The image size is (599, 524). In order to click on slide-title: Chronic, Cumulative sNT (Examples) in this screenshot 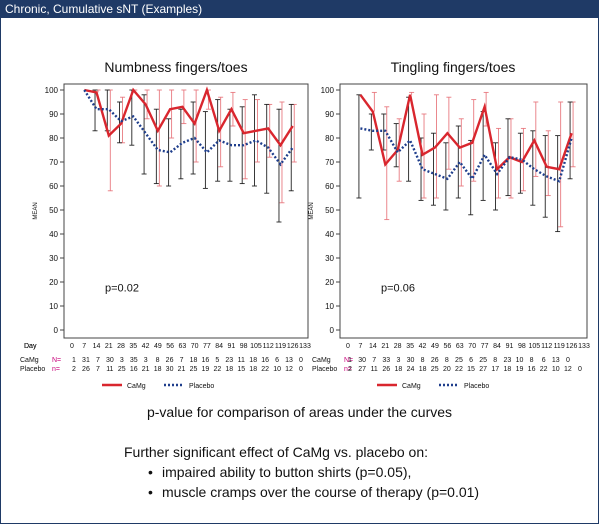, I will do `click(299, 9)`.